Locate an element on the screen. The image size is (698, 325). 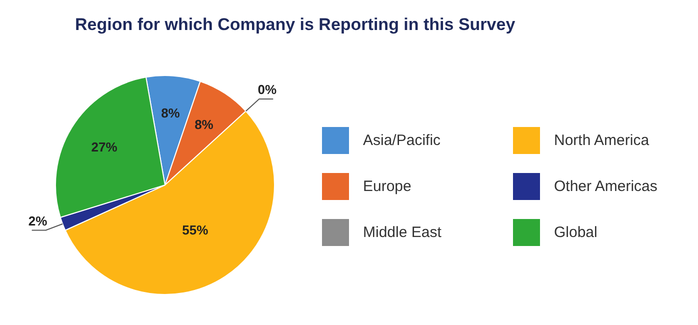
legend-label: Middle East is located at coordinates (402, 232).